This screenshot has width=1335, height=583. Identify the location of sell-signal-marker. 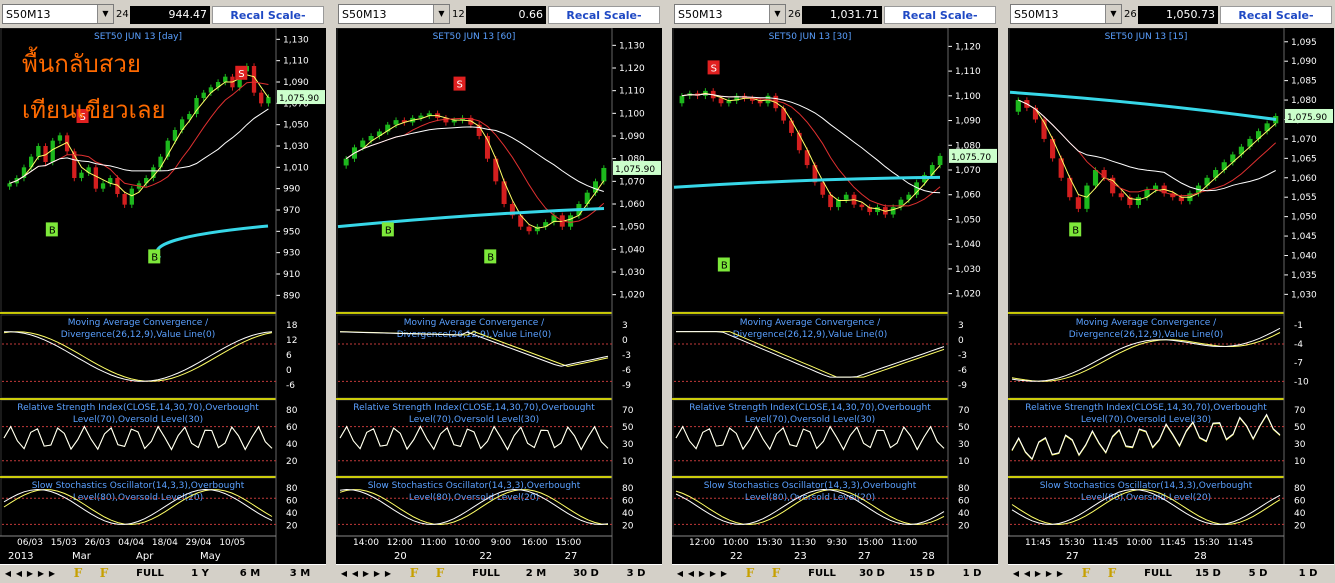
(241, 72).